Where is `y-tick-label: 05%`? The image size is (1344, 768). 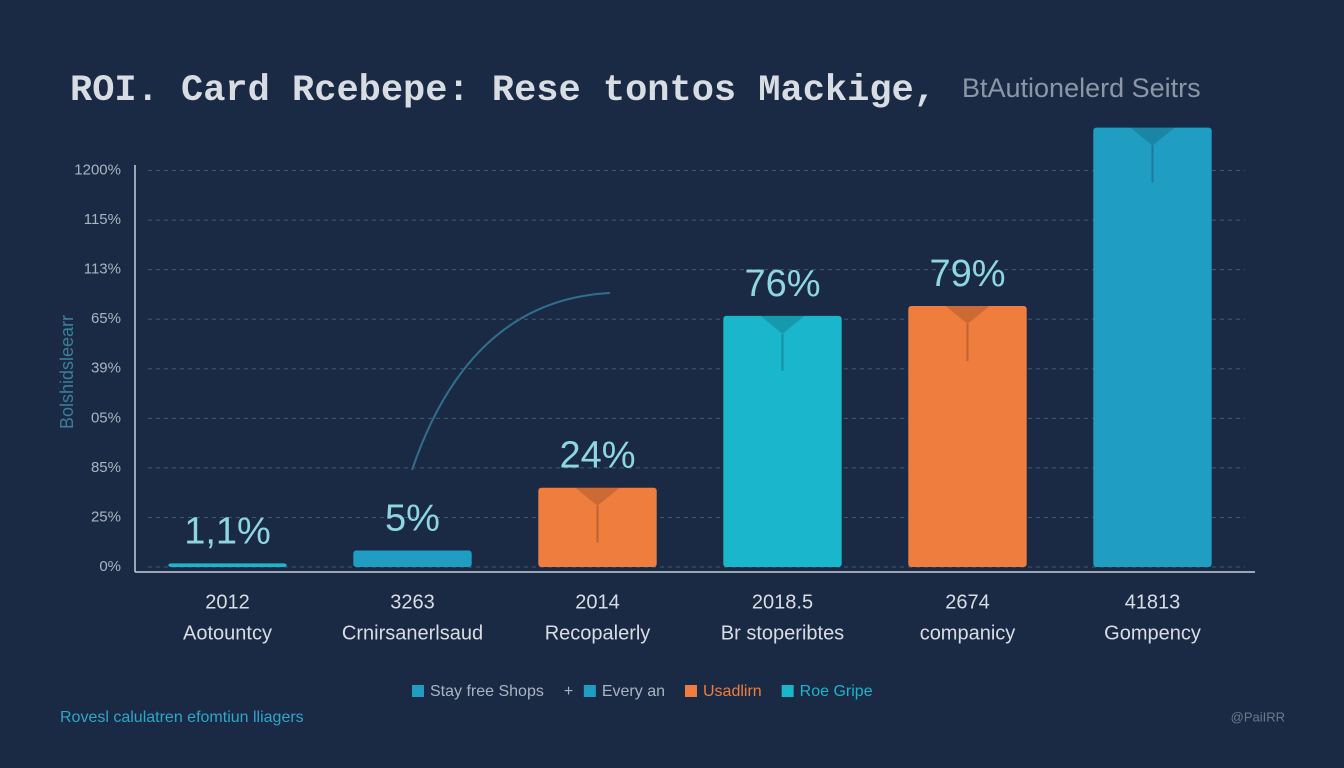
y-tick-label: 05% is located at coordinates (106, 417).